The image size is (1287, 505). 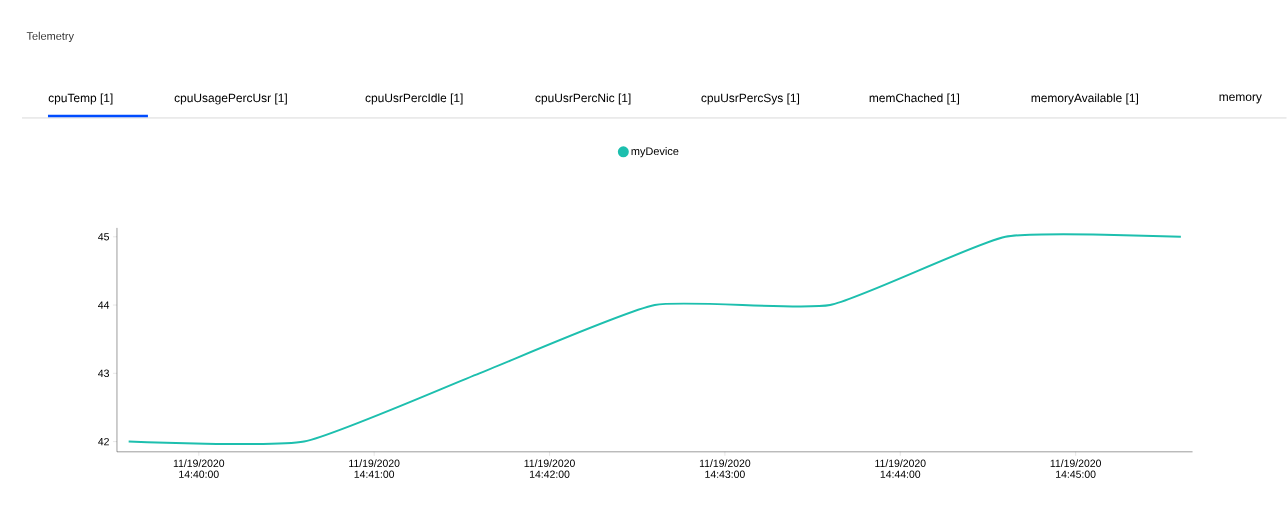 What do you see at coordinates (1240, 99) in the screenshot?
I see `text: memory` at bounding box center [1240, 99].